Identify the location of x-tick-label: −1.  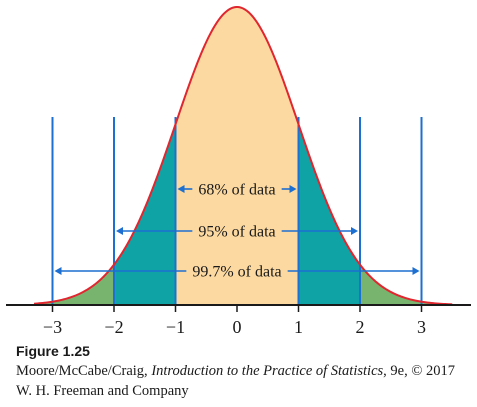
(175, 327).